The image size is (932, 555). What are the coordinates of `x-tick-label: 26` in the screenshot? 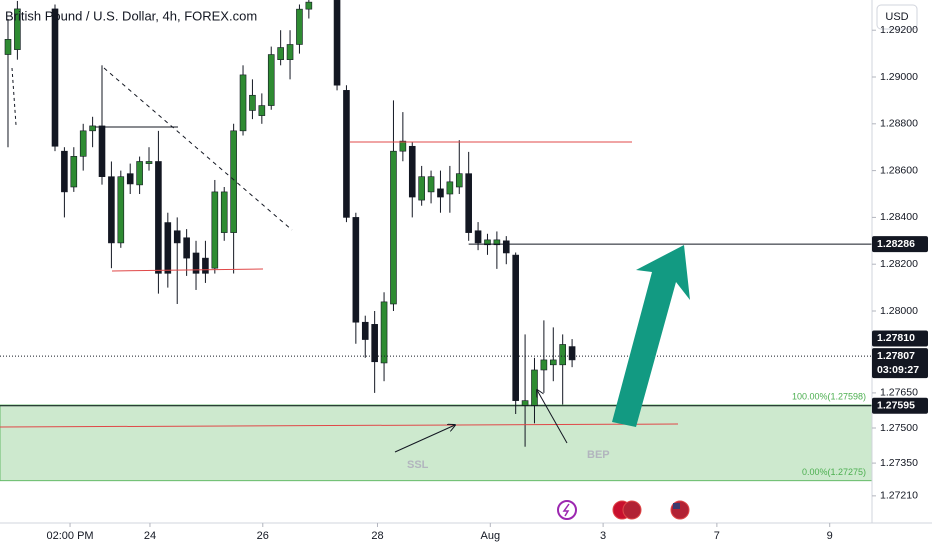 It's located at (263, 536).